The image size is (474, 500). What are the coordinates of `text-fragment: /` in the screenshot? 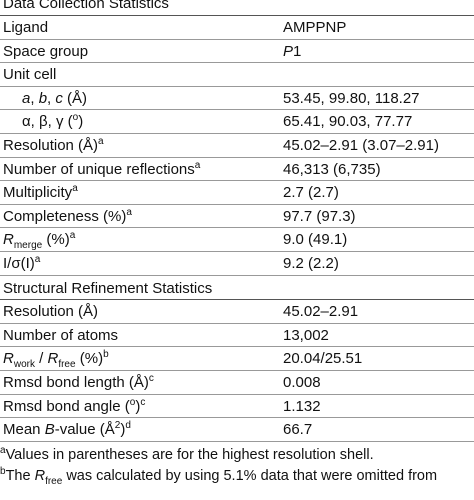 It's located at (41, 359).